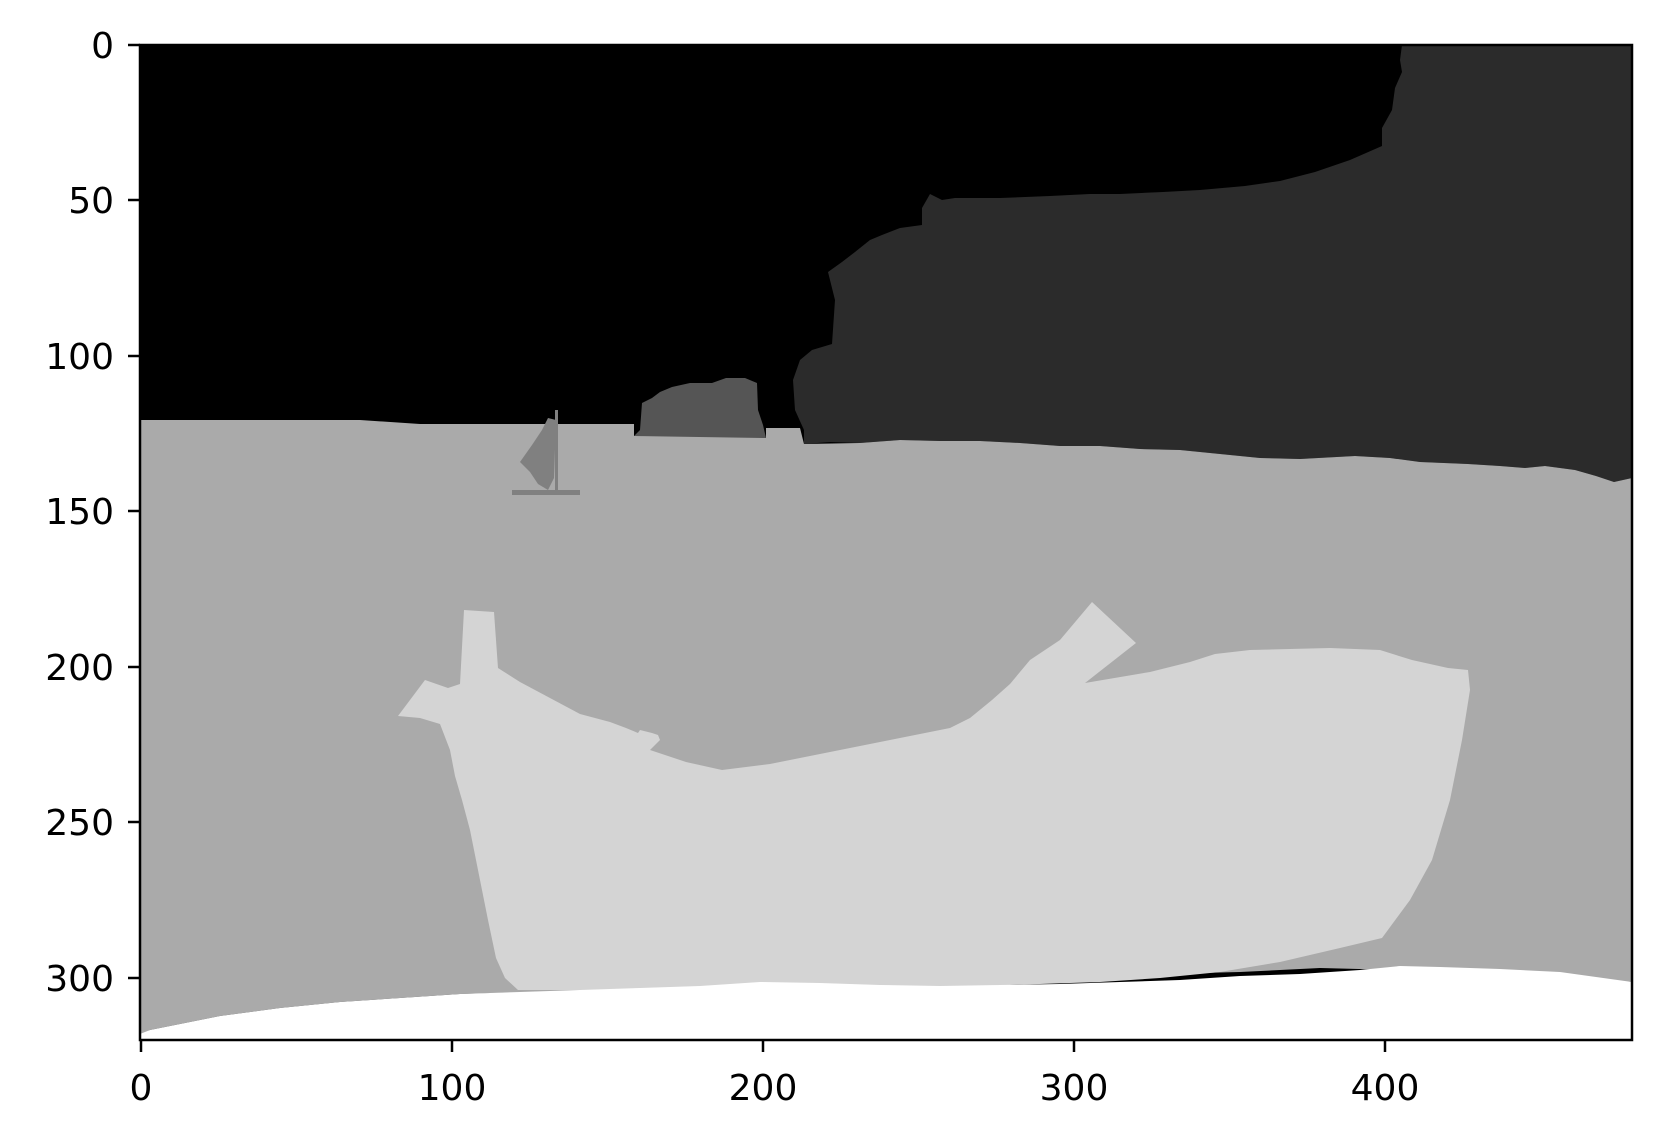  I want to click on x-tick-label: 100, so click(452, 1088).